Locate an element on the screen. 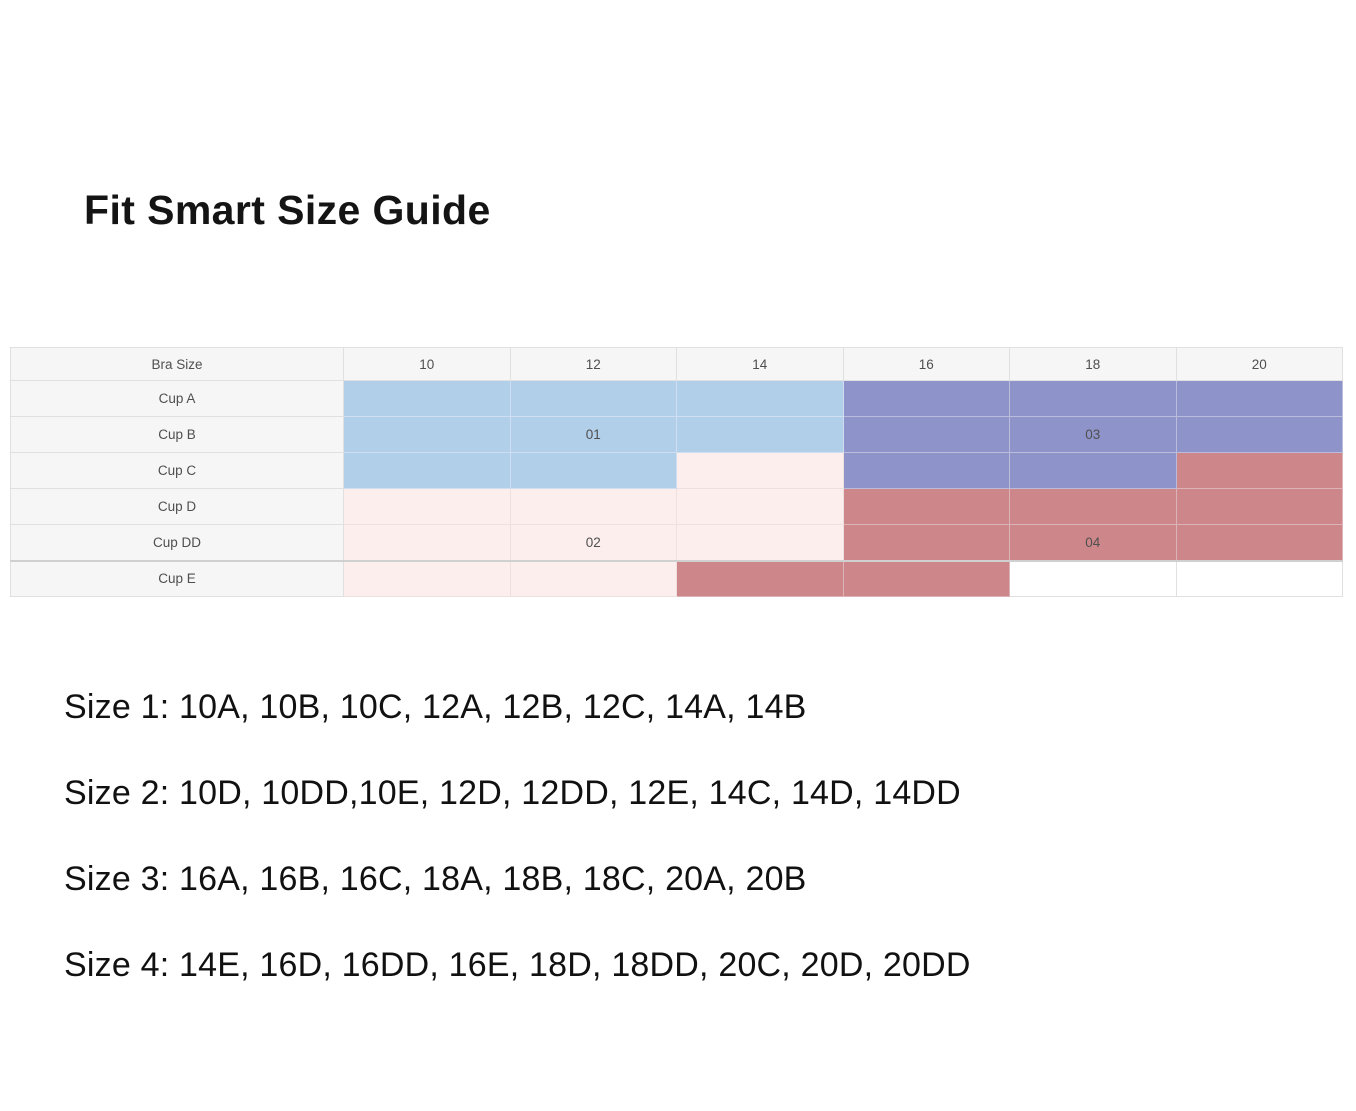 This screenshot has height=1111, width=1356. header-band-12: 12 is located at coordinates (593, 364).